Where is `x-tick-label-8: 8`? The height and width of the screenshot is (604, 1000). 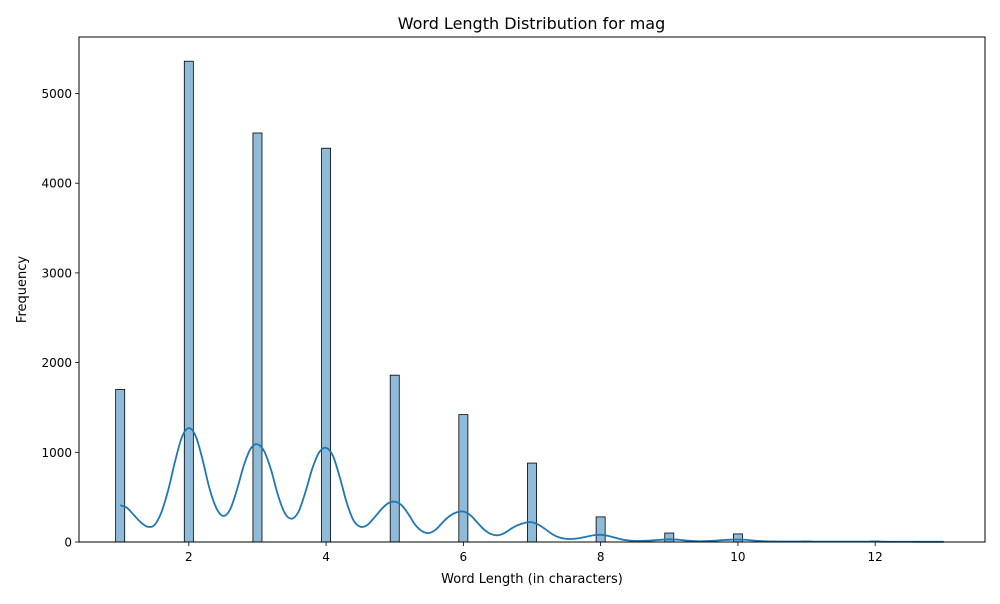 x-tick-label-8: 8 is located at coordinates (601, 557).